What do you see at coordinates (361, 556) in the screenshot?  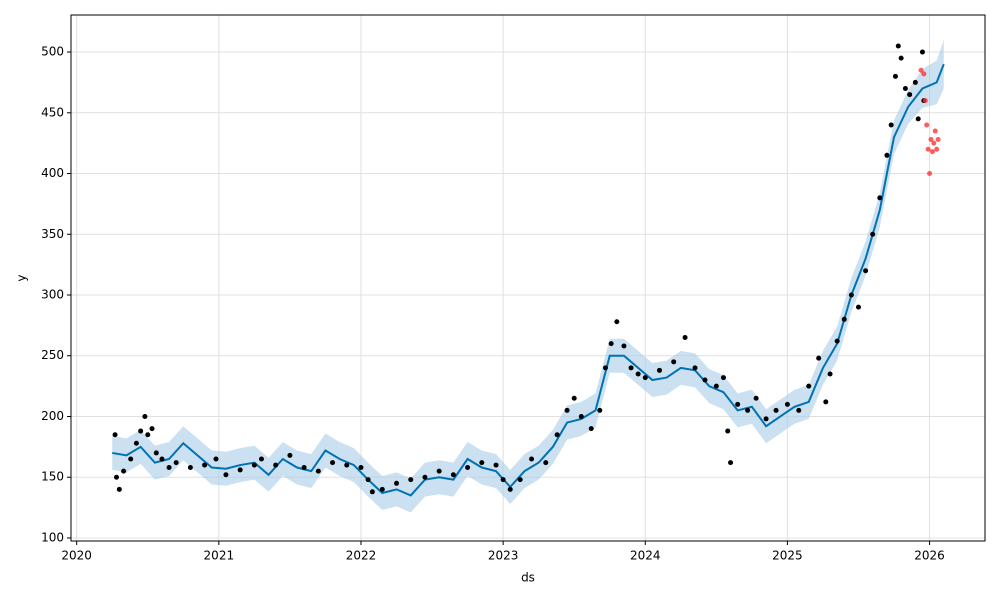 I see `x-tick-label: 2022` at bounding box center [361, 556].